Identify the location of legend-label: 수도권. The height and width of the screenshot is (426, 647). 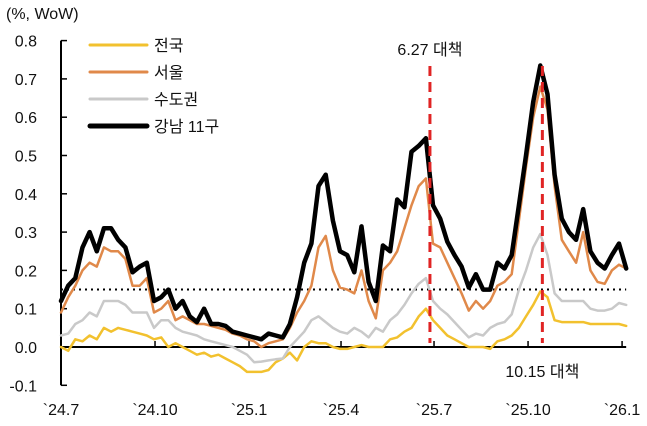
(176, 100).